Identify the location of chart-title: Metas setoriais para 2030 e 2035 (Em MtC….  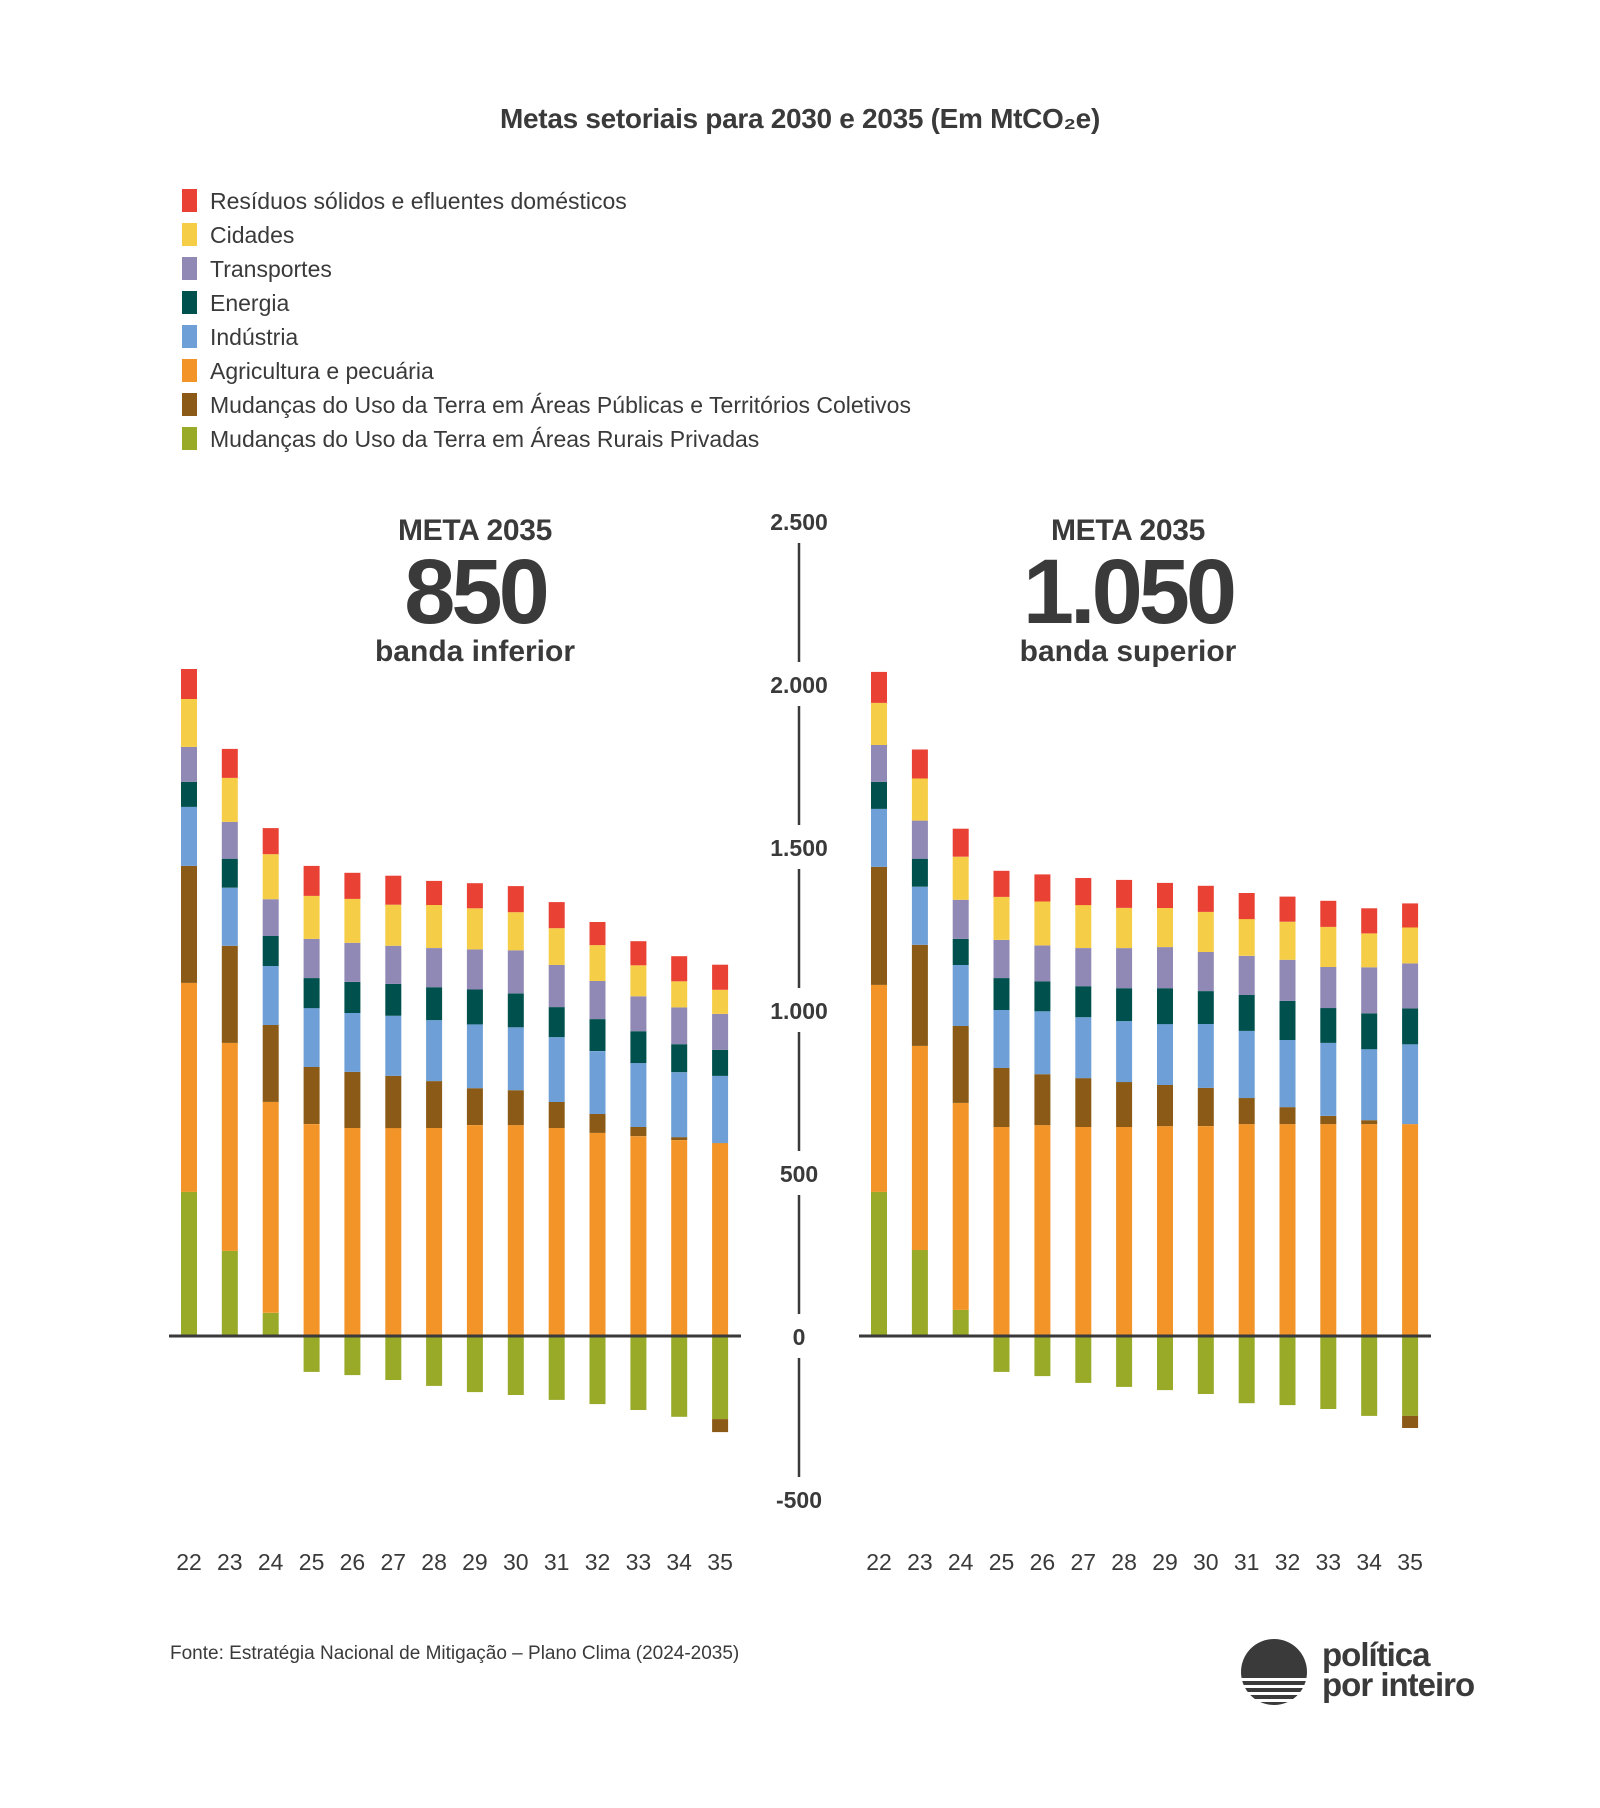
(800, 118).